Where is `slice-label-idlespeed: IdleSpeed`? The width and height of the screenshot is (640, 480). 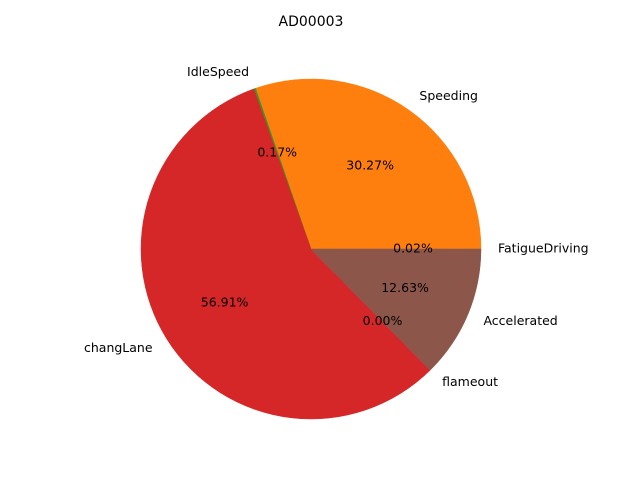
slice-label-idlespeed: IdleSpeed is located at coordinates (218, 71).